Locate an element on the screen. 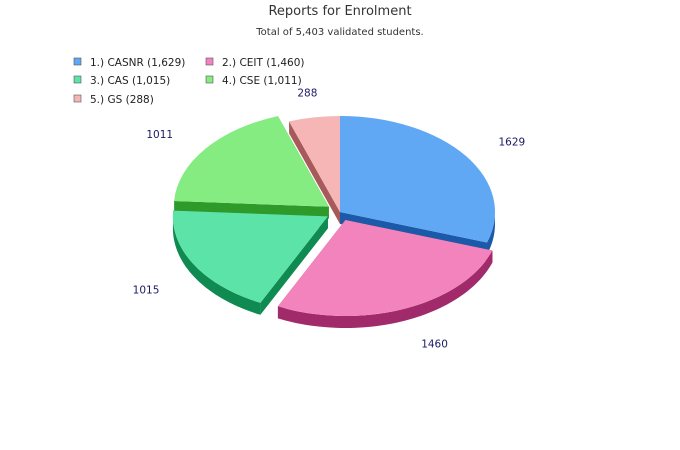 This screenshot has width=680, height=450. legend-item-label: 5.) GS (288) is located at coordinates (122, 100).